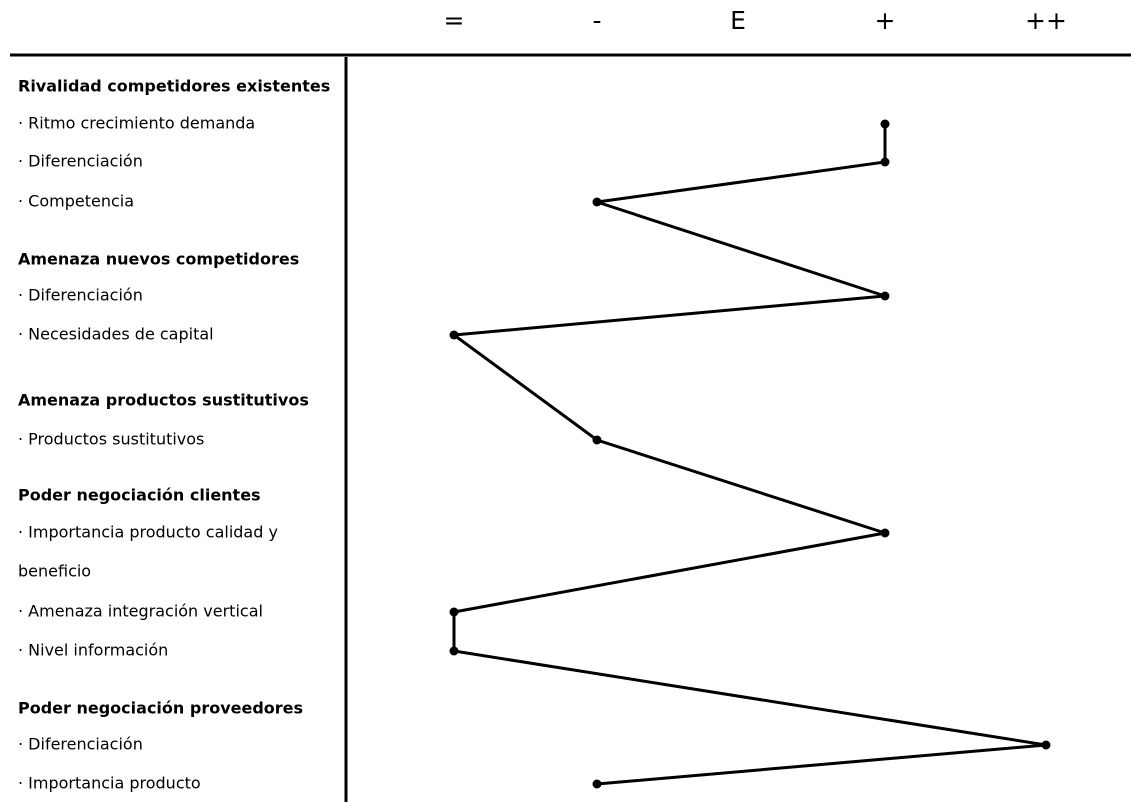 Image resolution: width=1131 pixels, height=802 pixels. What do you see at coordinates (136, 123) in the screenshot?
I see `row-label: · Ritmo crecimiento demanda` at bounding box center [136, 123].